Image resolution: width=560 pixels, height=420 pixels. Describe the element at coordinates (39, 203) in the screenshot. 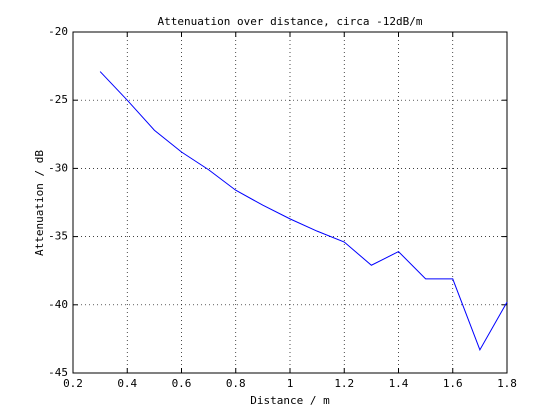

I see `y-axis-label: Attenuation / dB` at that location.